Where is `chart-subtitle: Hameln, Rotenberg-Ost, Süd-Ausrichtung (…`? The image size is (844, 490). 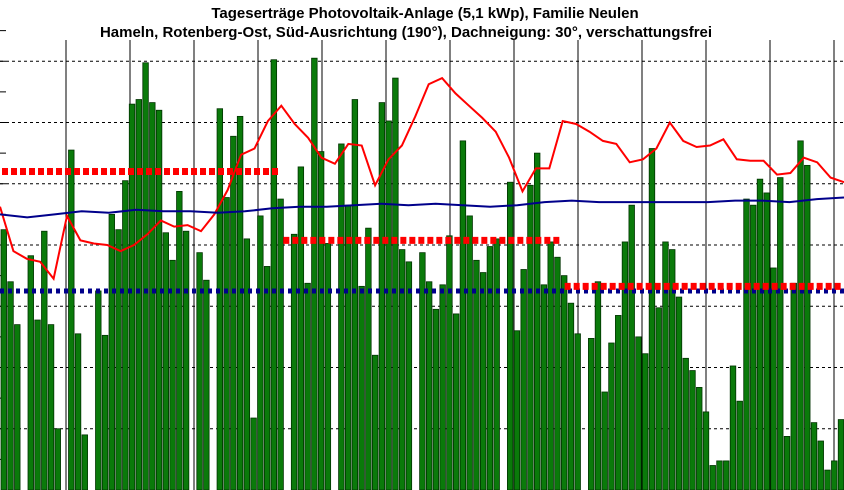
chart-subtitle: Hameln, Rotenberg-Ost, Süd-Ausrichtung (… is located at coordinates (406, 32).